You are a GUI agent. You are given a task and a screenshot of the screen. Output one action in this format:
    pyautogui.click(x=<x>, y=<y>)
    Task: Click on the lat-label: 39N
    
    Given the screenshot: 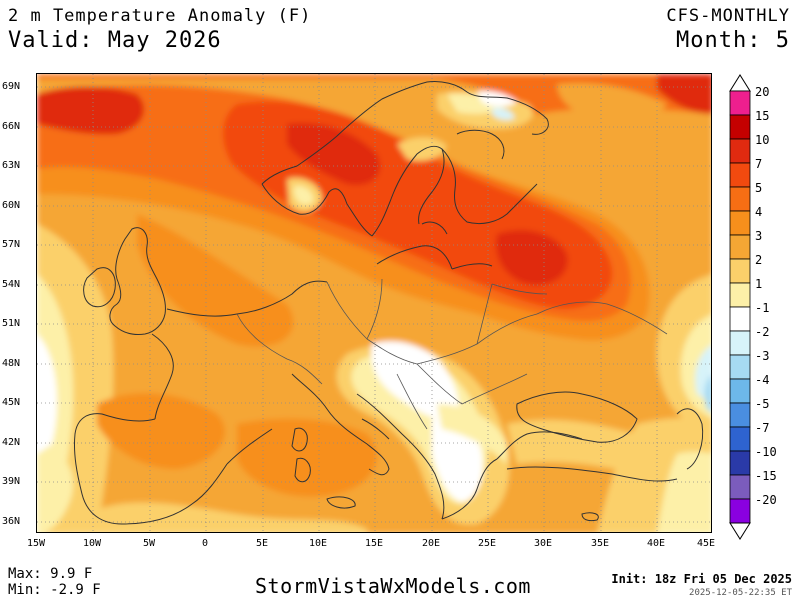 What is the action you would take?
    pyautogui.click(x=11, y=481)
    